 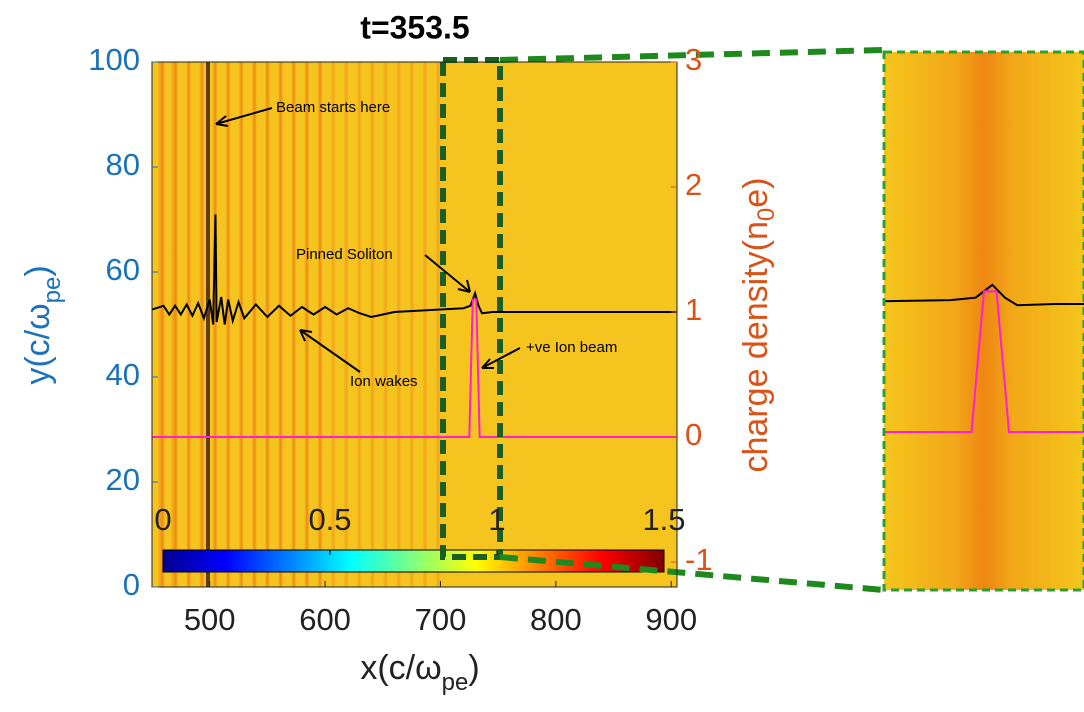 What do you see at coordinates (756, 346) in the screenshot?
I see `y2-label-main: charge density(n` at bounding box center [756, 346].